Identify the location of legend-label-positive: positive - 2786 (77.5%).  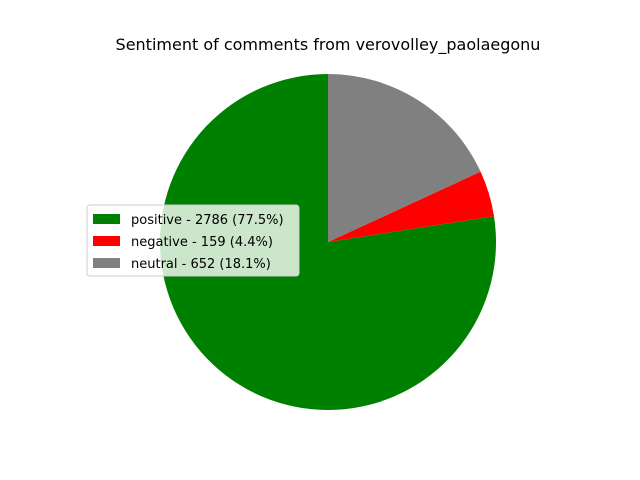
(207, 220).